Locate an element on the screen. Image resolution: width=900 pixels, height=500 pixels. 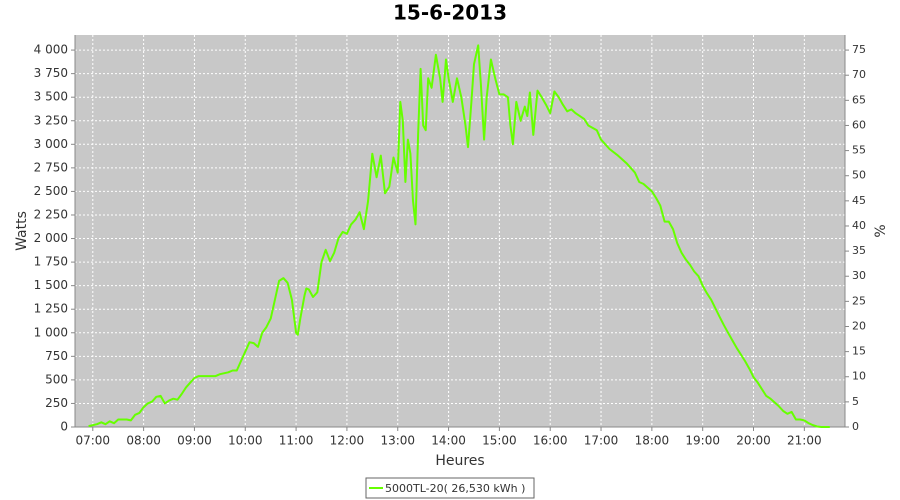
y-tick-label: 3 250 is located at coordinates (51, 120).